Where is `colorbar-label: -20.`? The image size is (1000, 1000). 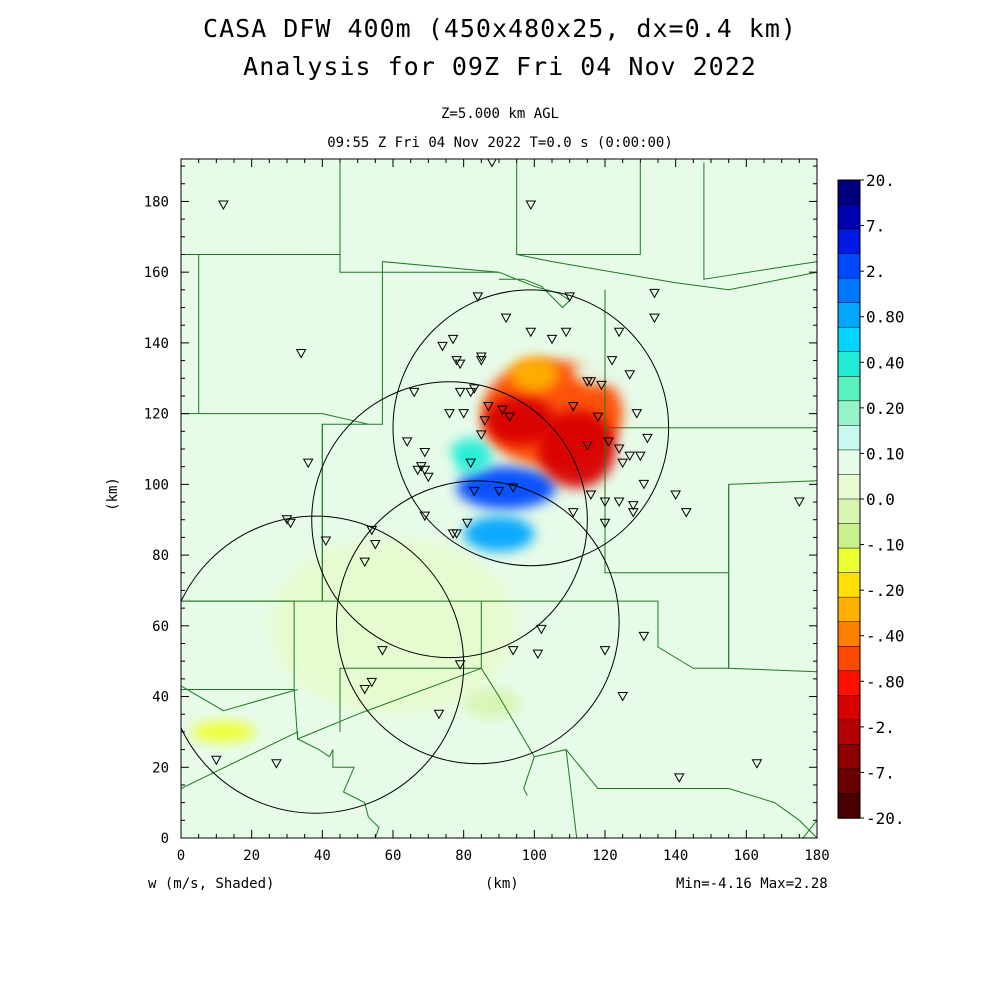
colorbar-label: -20. is located at coordinates (885, 818).